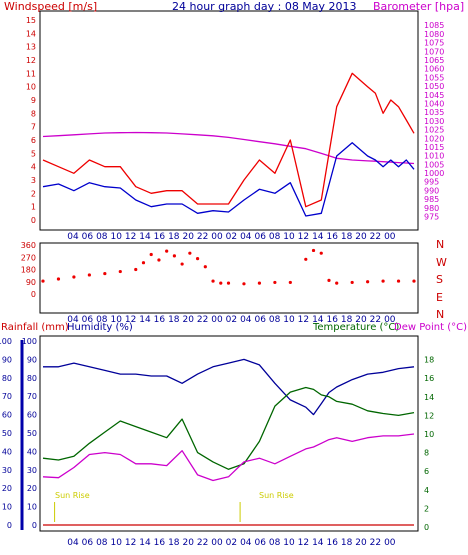 The width and height of the screenshot is (468, 555). Describe the element at coordinates (426, 490) in the screenshot. I see `temperature-tick: 4` at that location.